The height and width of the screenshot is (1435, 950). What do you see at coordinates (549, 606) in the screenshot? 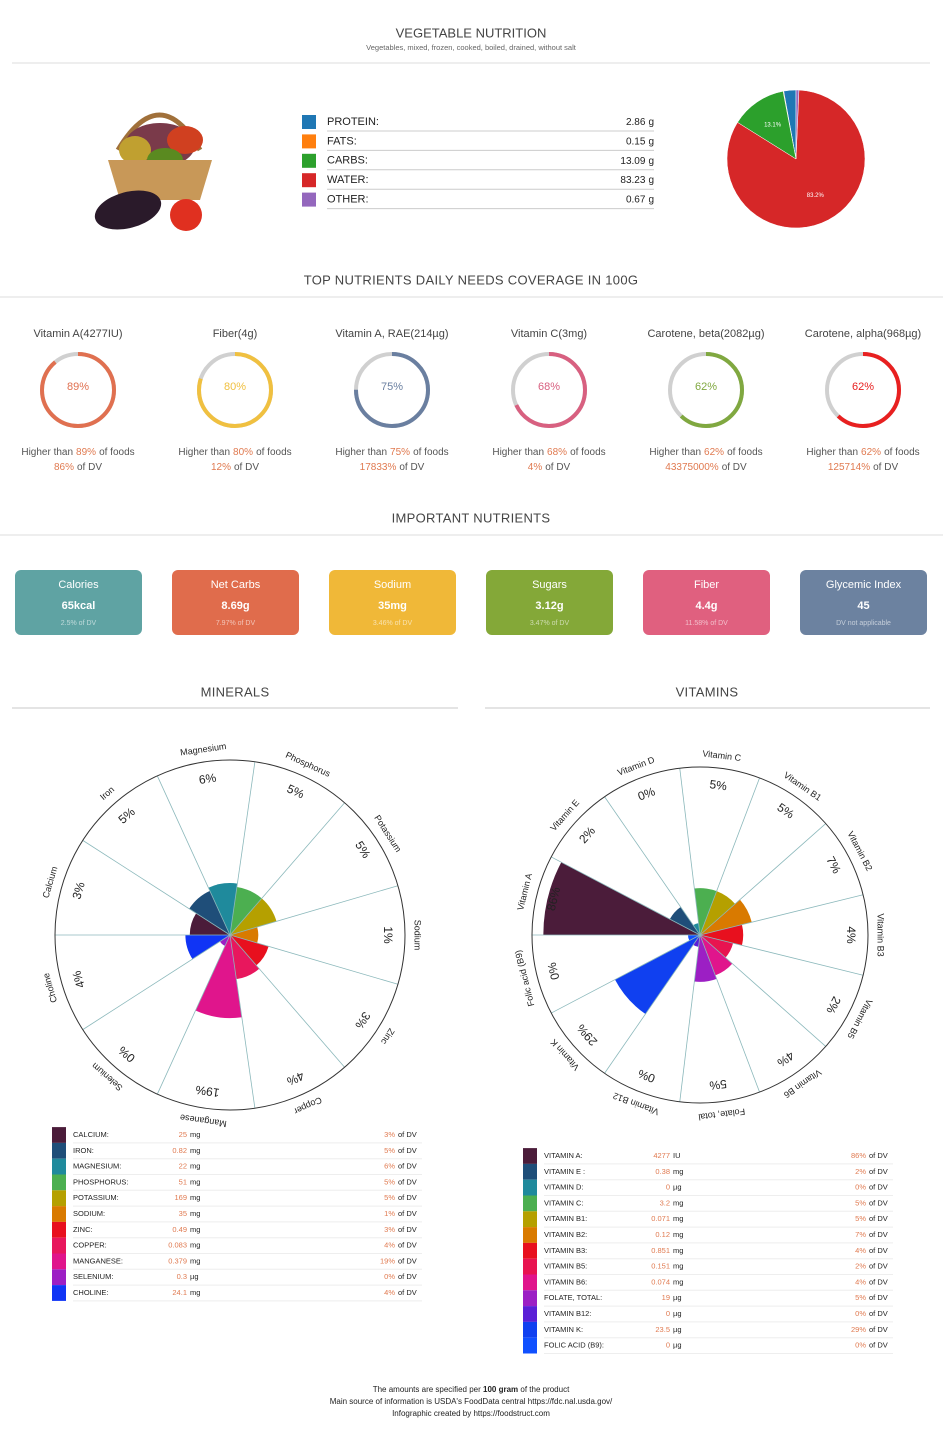
I see `card-value: 3.12g` at bounding box center [549, 606].